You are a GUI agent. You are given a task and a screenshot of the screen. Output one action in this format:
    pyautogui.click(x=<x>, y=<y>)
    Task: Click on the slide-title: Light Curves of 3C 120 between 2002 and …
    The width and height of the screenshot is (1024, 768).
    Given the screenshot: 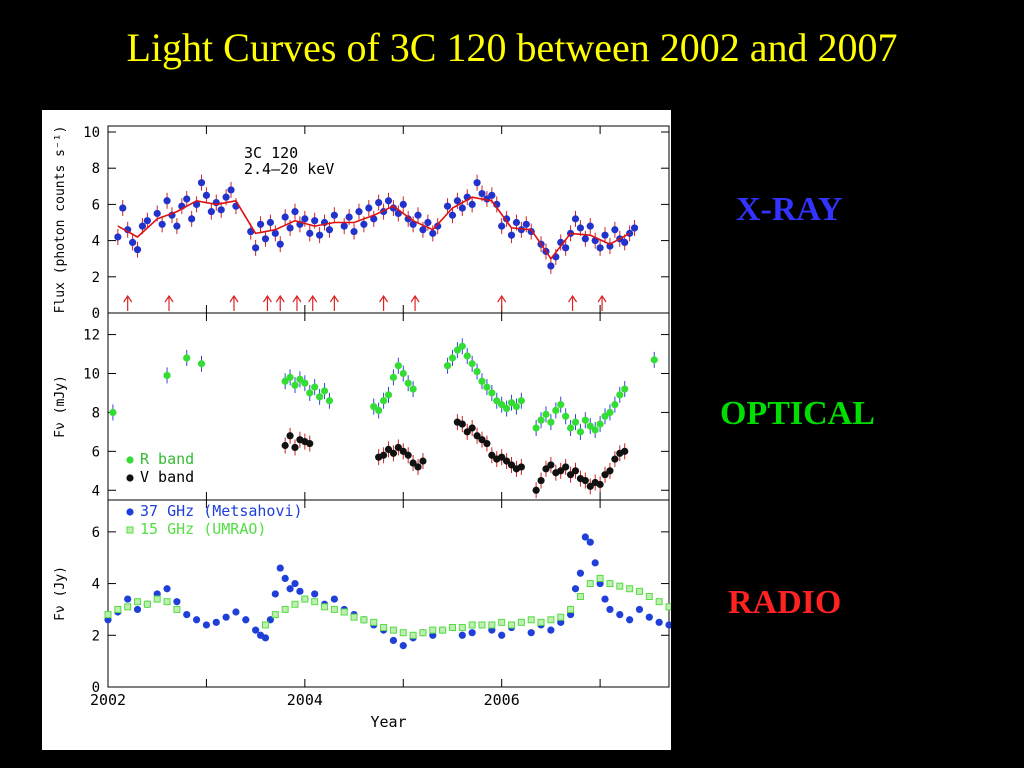 What is the action you would take?
    pyautogui.click(x=512, y=47)
    